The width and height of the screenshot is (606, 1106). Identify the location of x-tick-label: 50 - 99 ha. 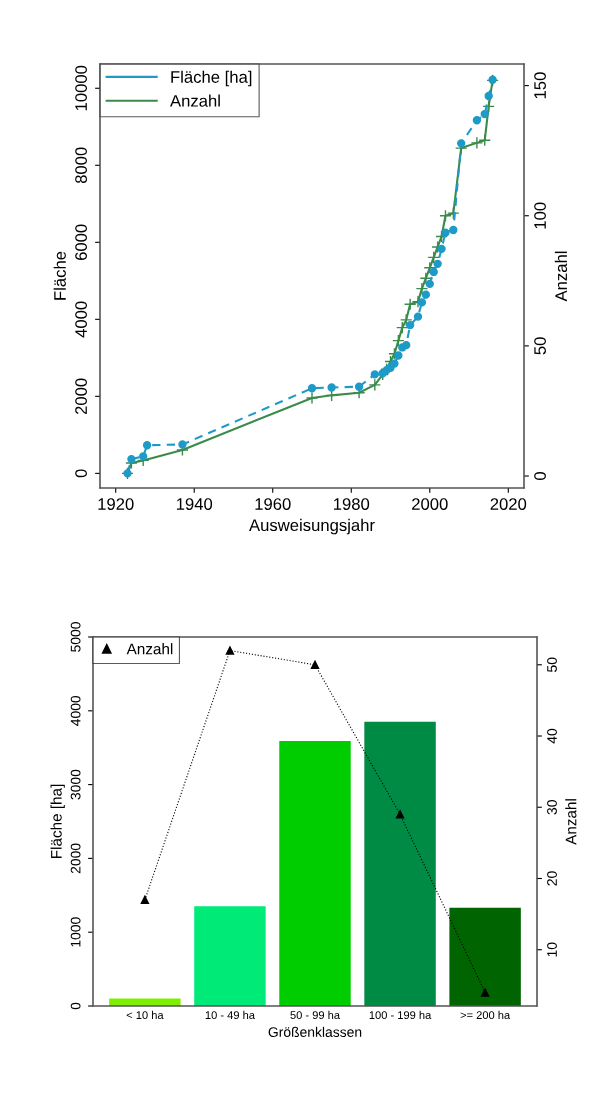
(315, 1015).